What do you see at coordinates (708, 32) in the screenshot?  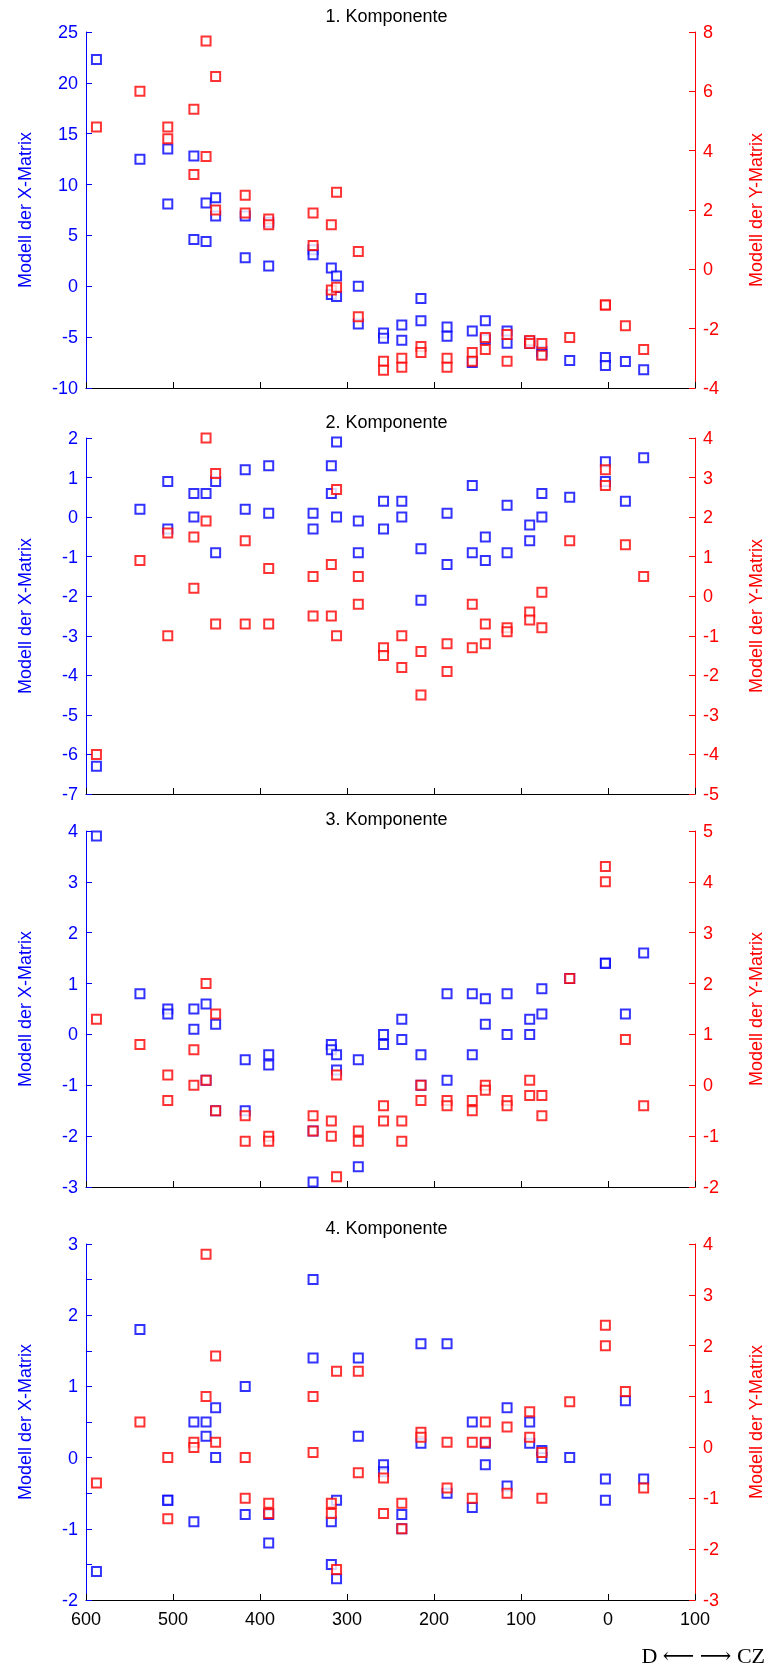 I see `y2-tick-label: 8` at bounding box center [708, 32].